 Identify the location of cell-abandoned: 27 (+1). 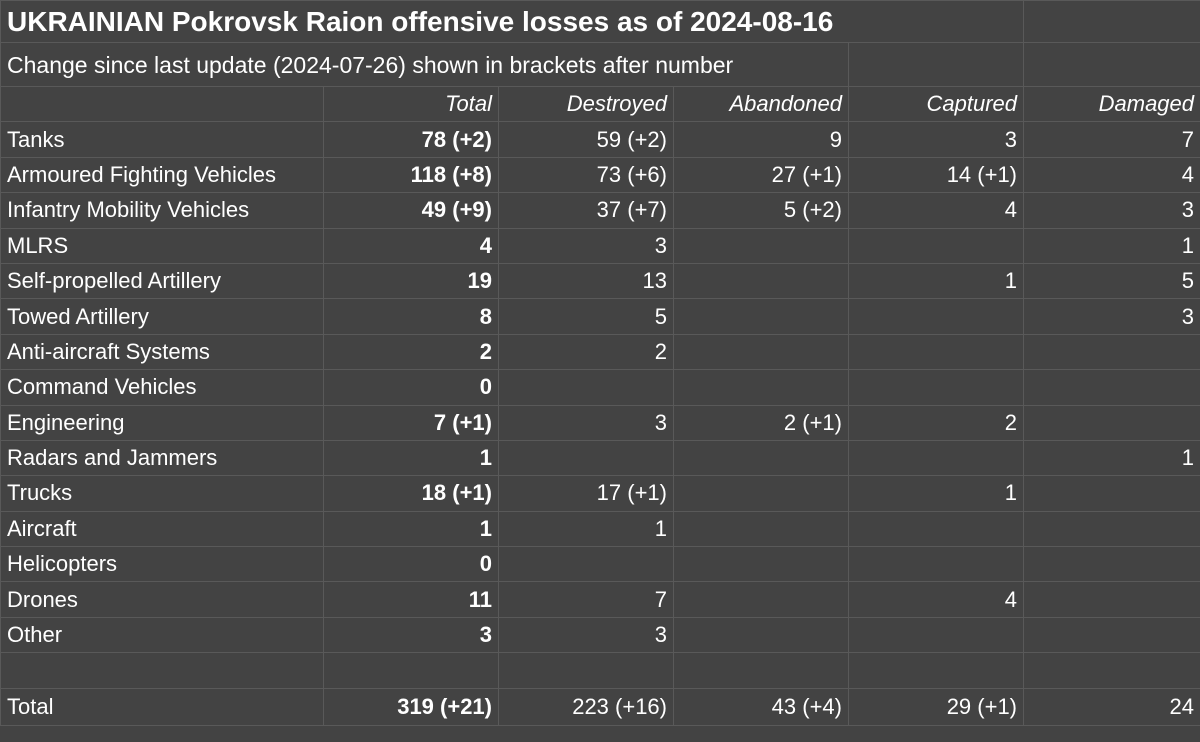
(761, 175).